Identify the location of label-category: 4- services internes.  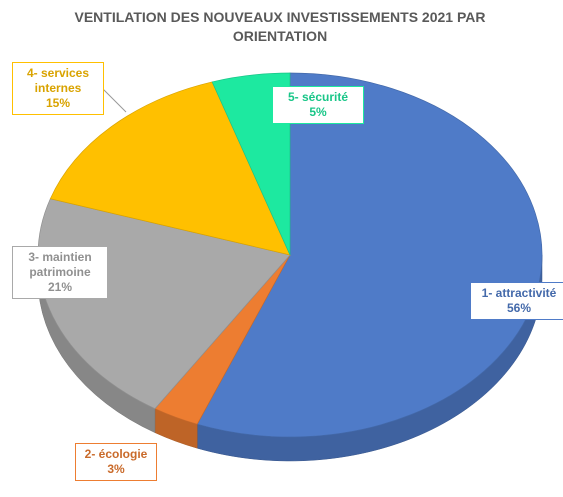
(58, 80).